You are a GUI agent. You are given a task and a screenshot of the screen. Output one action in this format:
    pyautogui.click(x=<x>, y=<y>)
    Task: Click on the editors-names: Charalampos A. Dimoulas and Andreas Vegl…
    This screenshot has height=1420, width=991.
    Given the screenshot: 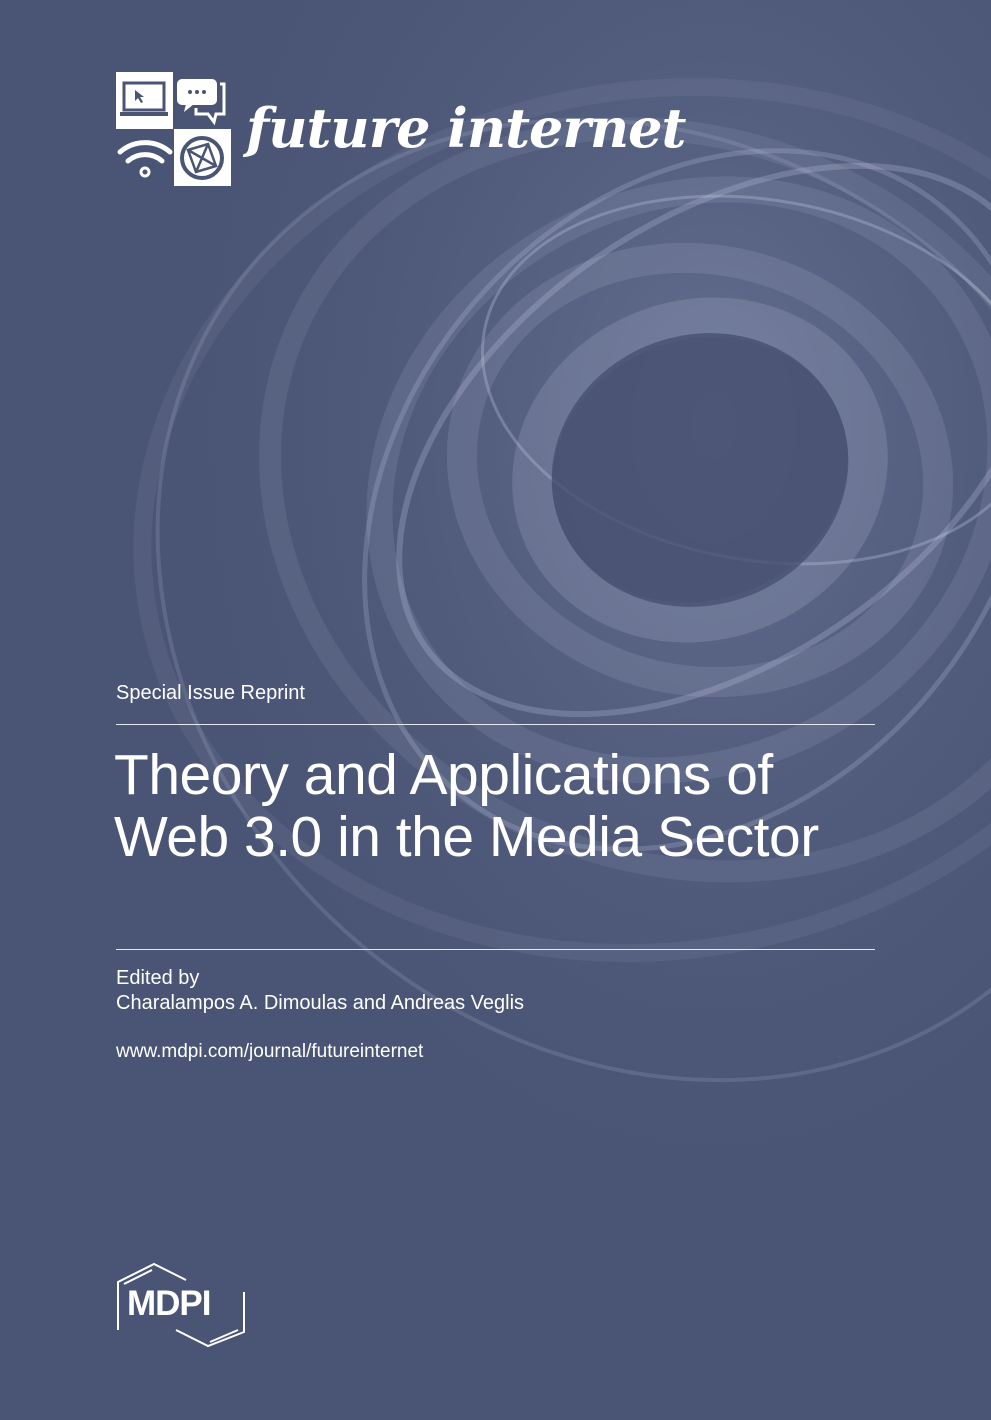 What is the action you would take?
    pyautogui.click(x=320, y=1003)
    